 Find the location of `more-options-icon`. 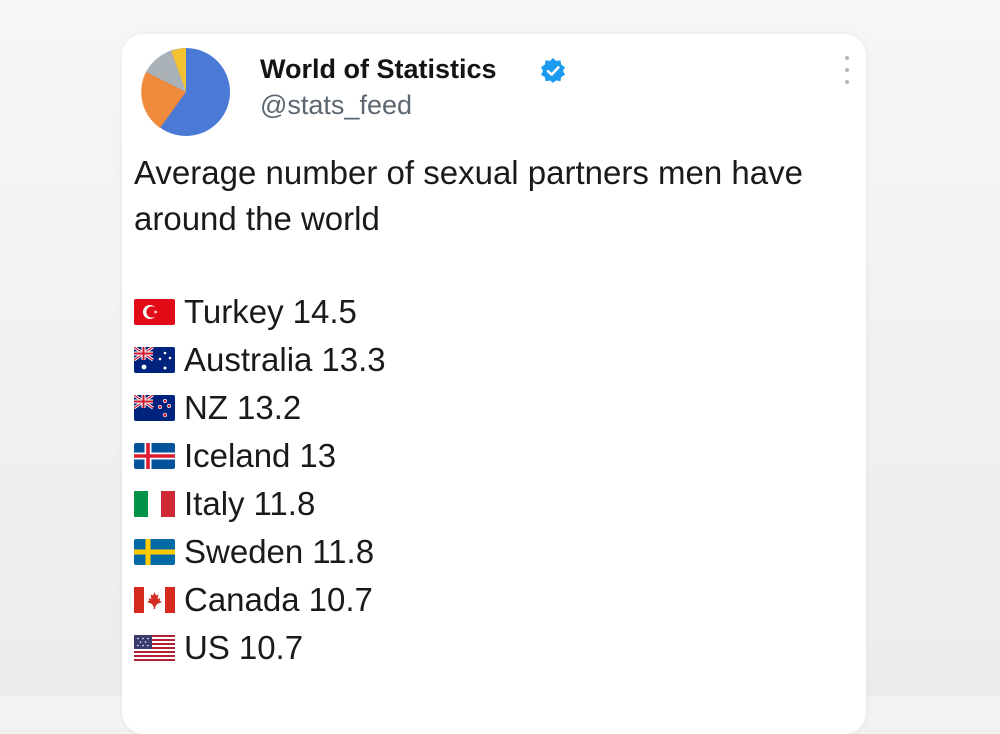

more-options-icon is located at coordinates (847, 70).